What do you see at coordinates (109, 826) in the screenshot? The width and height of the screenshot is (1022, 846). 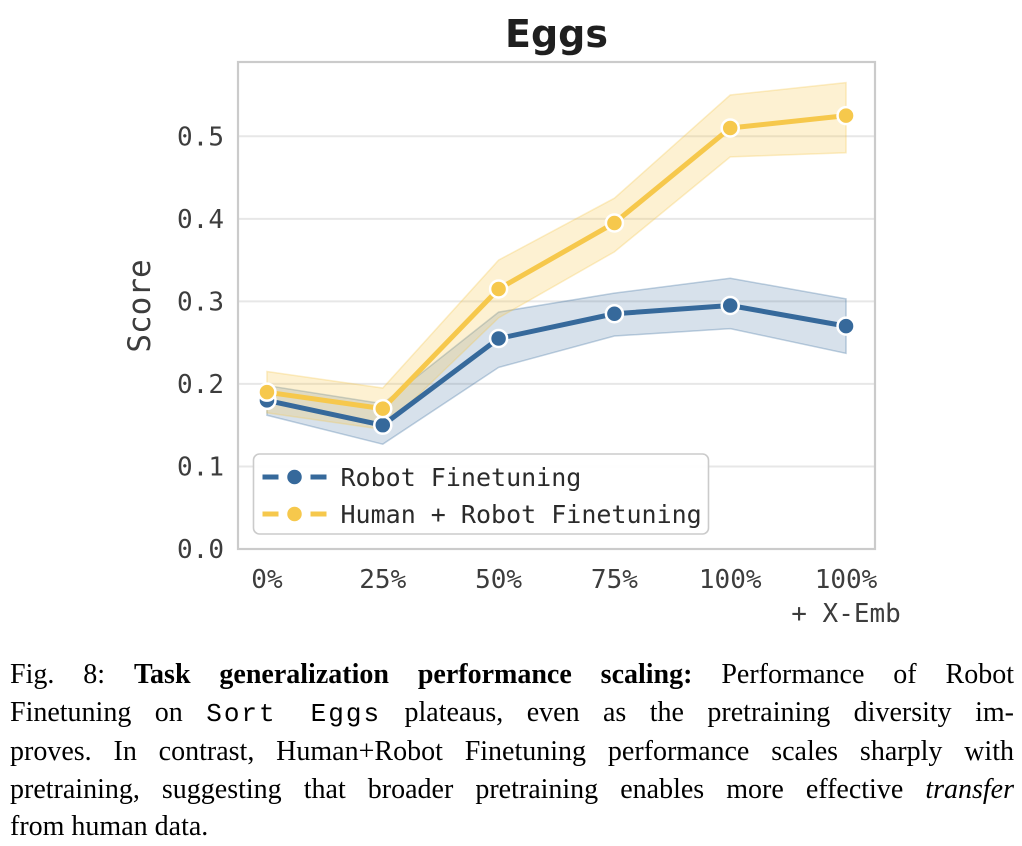 I see `caption-segment: from human data.` at bounding box center [109, 826].